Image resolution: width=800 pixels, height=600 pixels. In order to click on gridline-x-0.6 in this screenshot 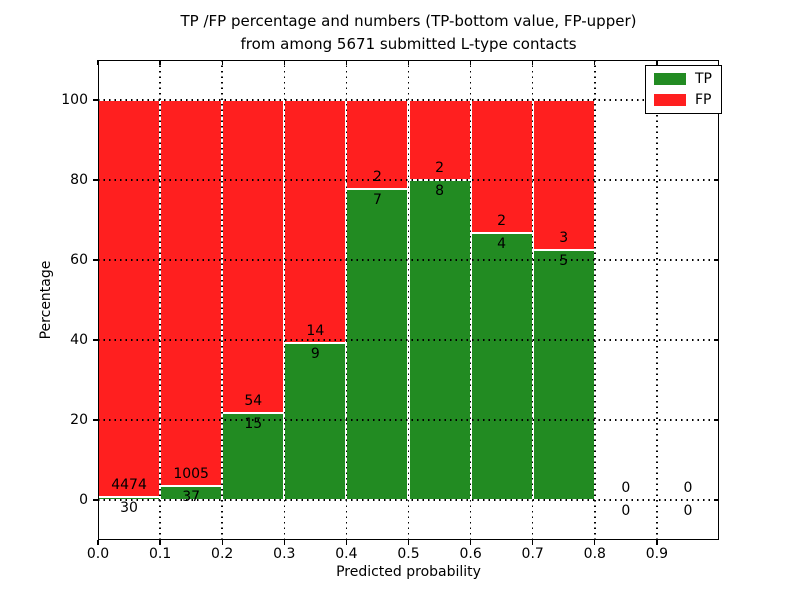, I will do `click(470, 300)`.